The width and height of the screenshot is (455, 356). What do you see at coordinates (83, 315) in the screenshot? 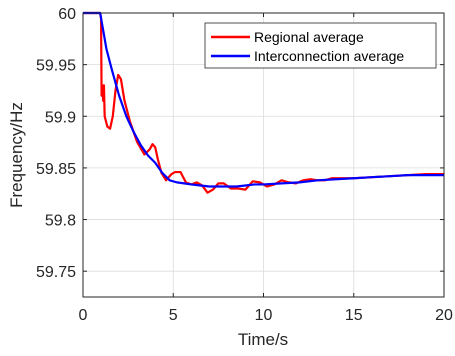
I see `x-tick-label: 0` at bounding box center [83, 315].